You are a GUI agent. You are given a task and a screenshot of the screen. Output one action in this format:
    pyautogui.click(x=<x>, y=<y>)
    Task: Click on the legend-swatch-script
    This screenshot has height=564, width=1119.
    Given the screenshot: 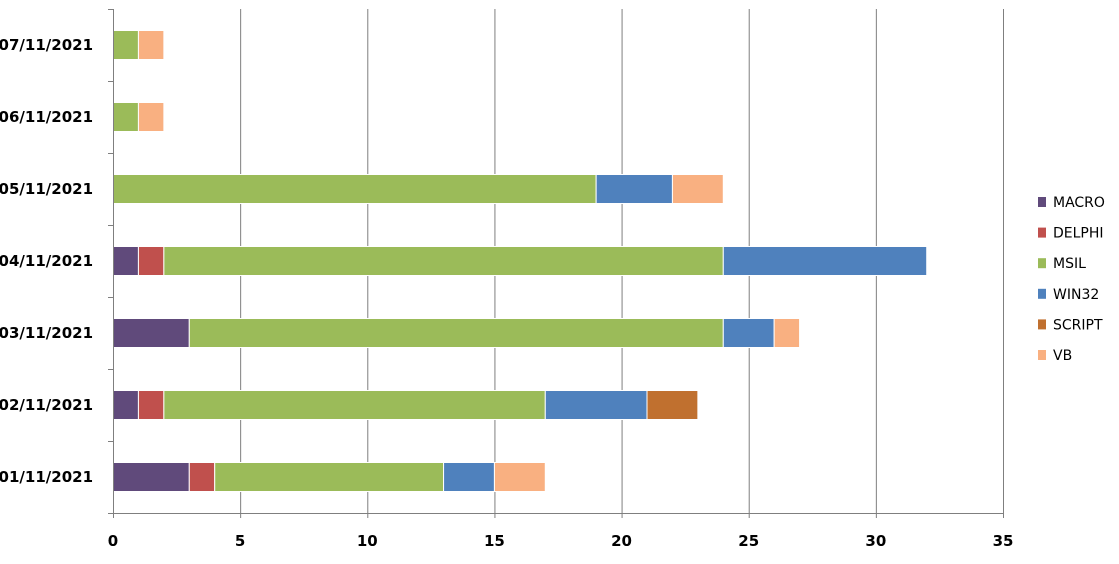 What is the action you would take?
    pyautogui.click(x=1042, y=324)
    